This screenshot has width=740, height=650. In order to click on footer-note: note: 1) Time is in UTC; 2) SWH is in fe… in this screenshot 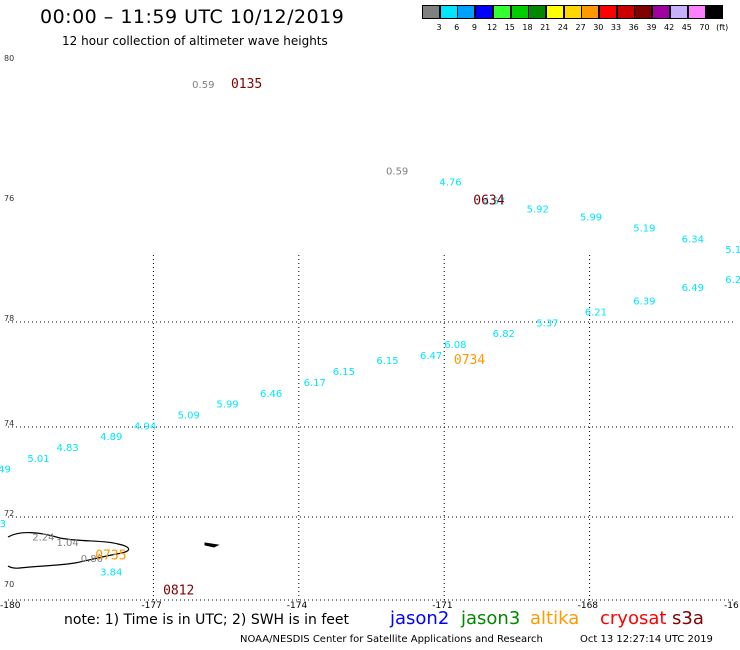, I will do `click(207, 620)`.